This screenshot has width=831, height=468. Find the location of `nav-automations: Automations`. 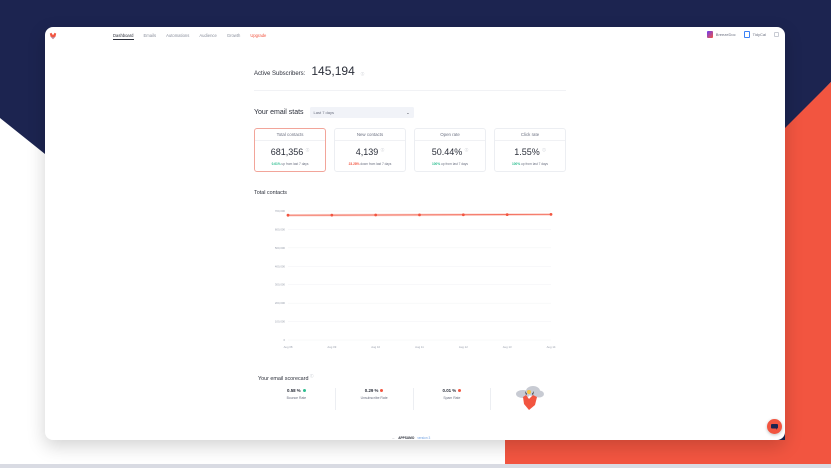

nav-automations: Automations is located at coordinates (178, 35).